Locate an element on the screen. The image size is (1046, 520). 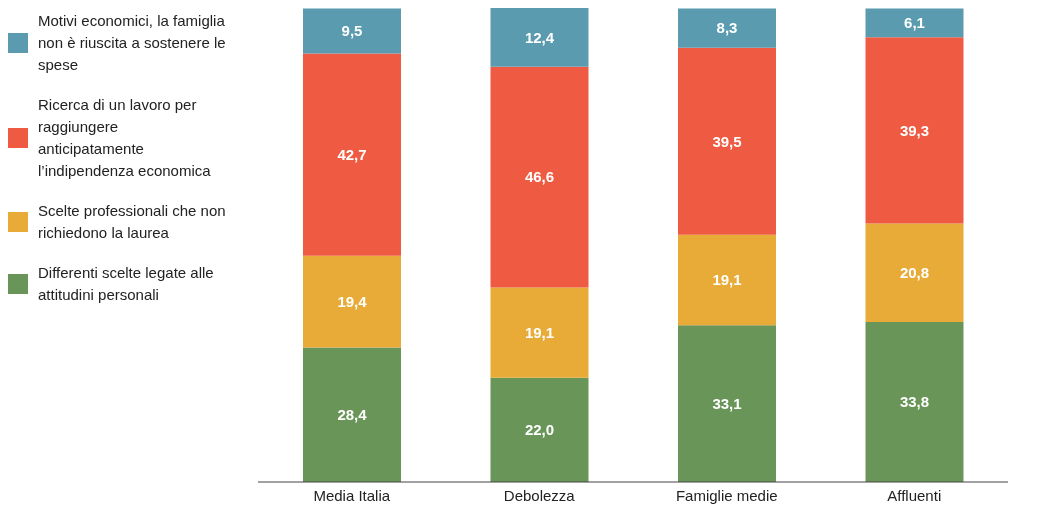
legend-label: Scelte professionali che non richiedono la laurea is located at coordinates (132, 222).